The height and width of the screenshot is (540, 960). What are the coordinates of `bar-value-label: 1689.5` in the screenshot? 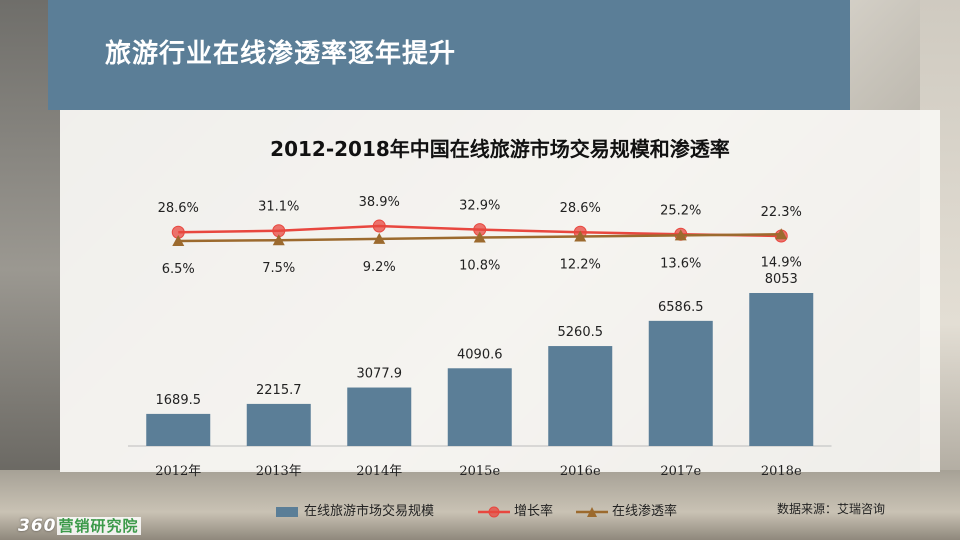 It's located at (179, 400).